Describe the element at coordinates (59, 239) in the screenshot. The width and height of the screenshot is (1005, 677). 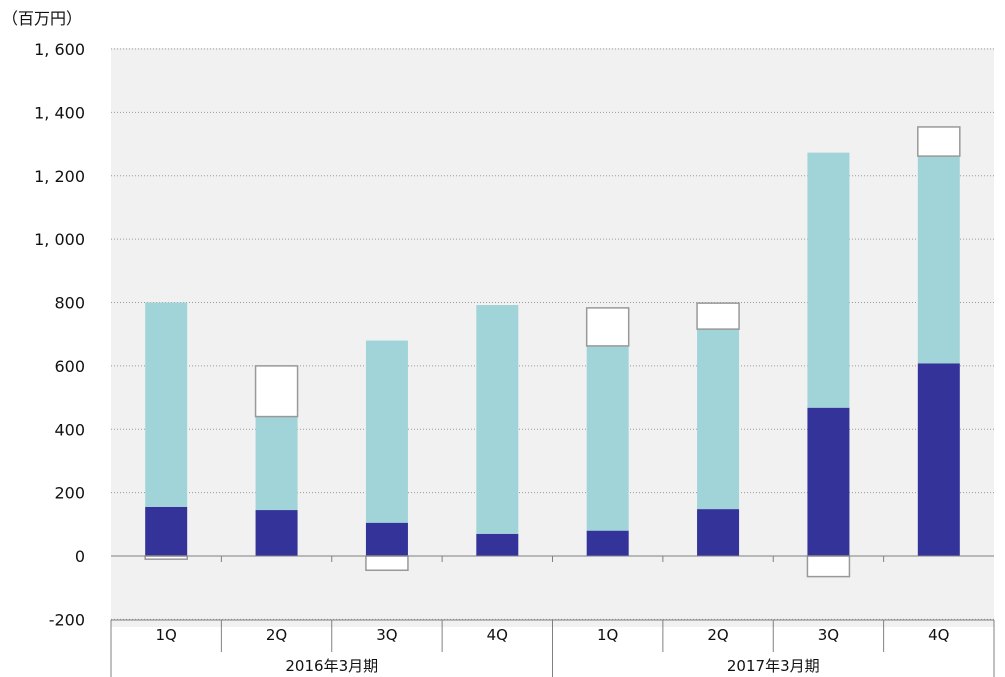
I see `y-tick-label: 1, 000` at that location.